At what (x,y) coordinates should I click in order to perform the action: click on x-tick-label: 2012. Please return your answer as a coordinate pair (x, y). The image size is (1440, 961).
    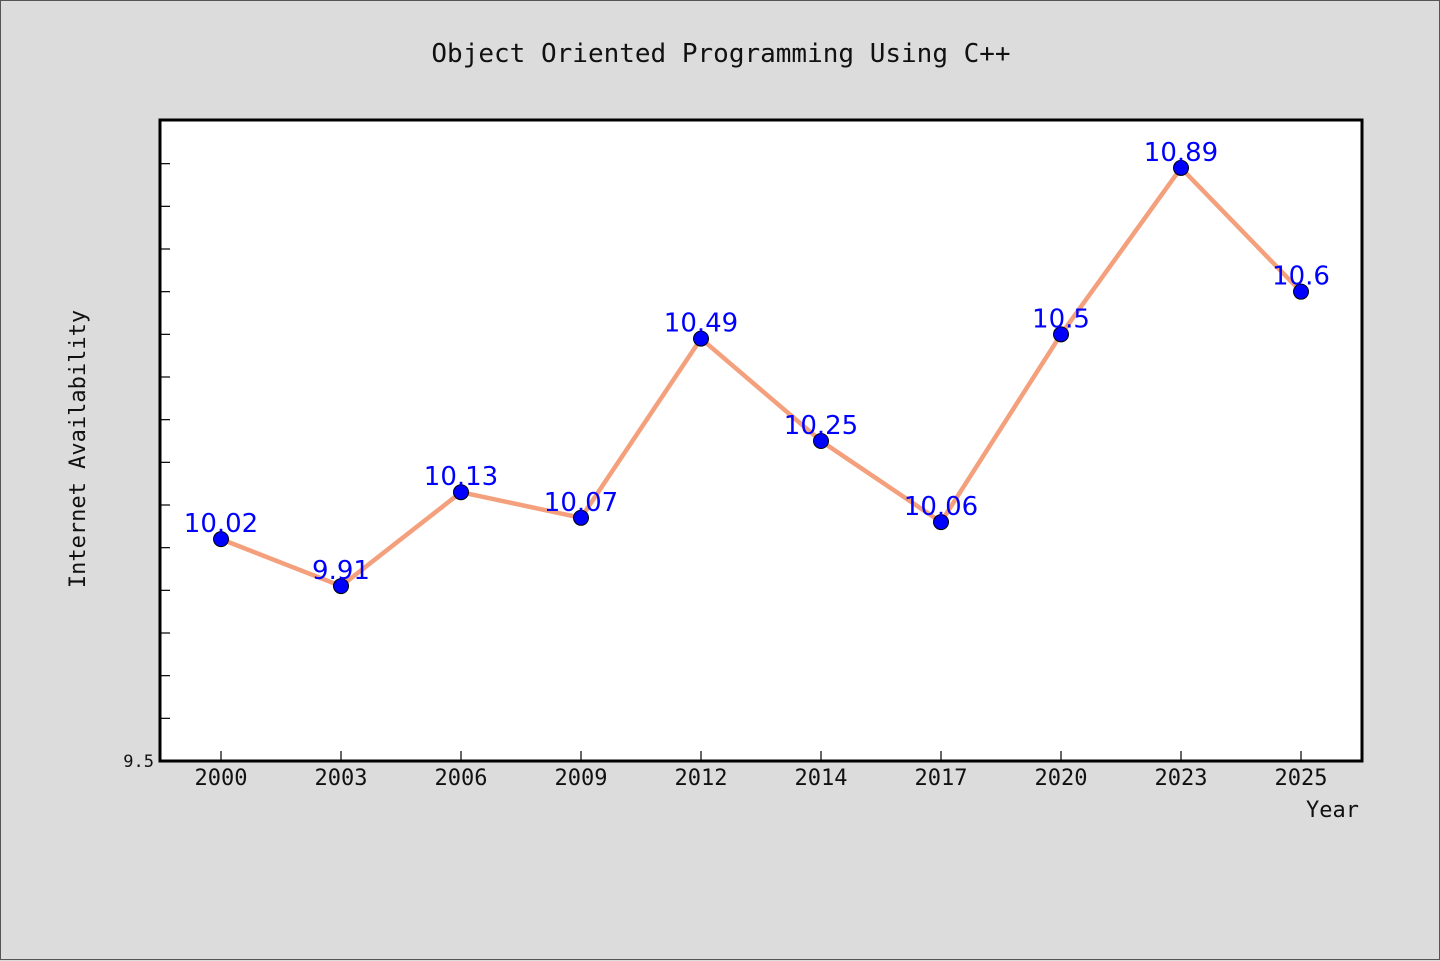
    Looking at the image, I should click on (701, 778).